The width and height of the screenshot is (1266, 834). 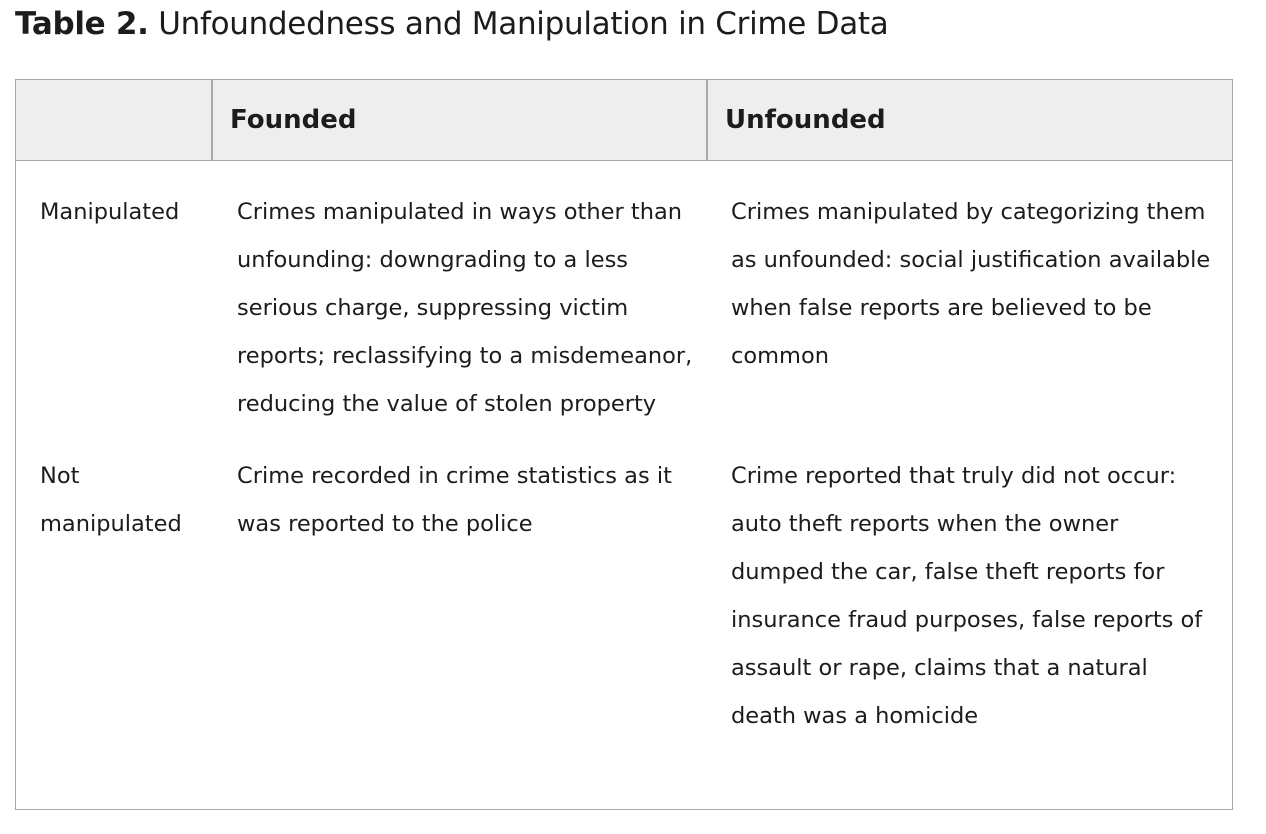 I want to click on header-unfounded: Unfounded, so click(x=969, y=120).